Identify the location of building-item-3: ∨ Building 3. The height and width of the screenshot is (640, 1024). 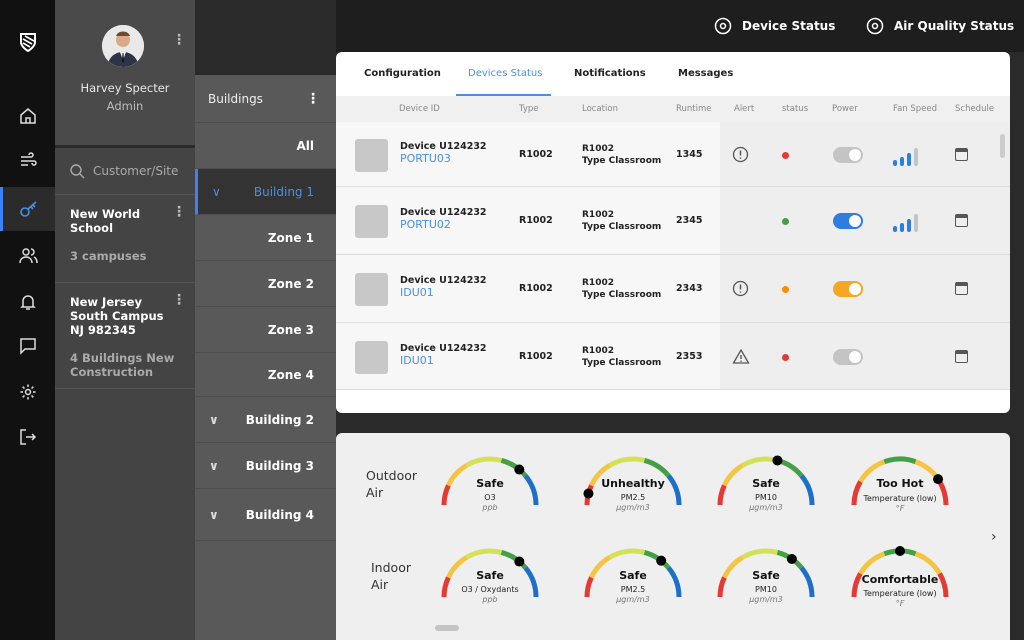
(265, 466).